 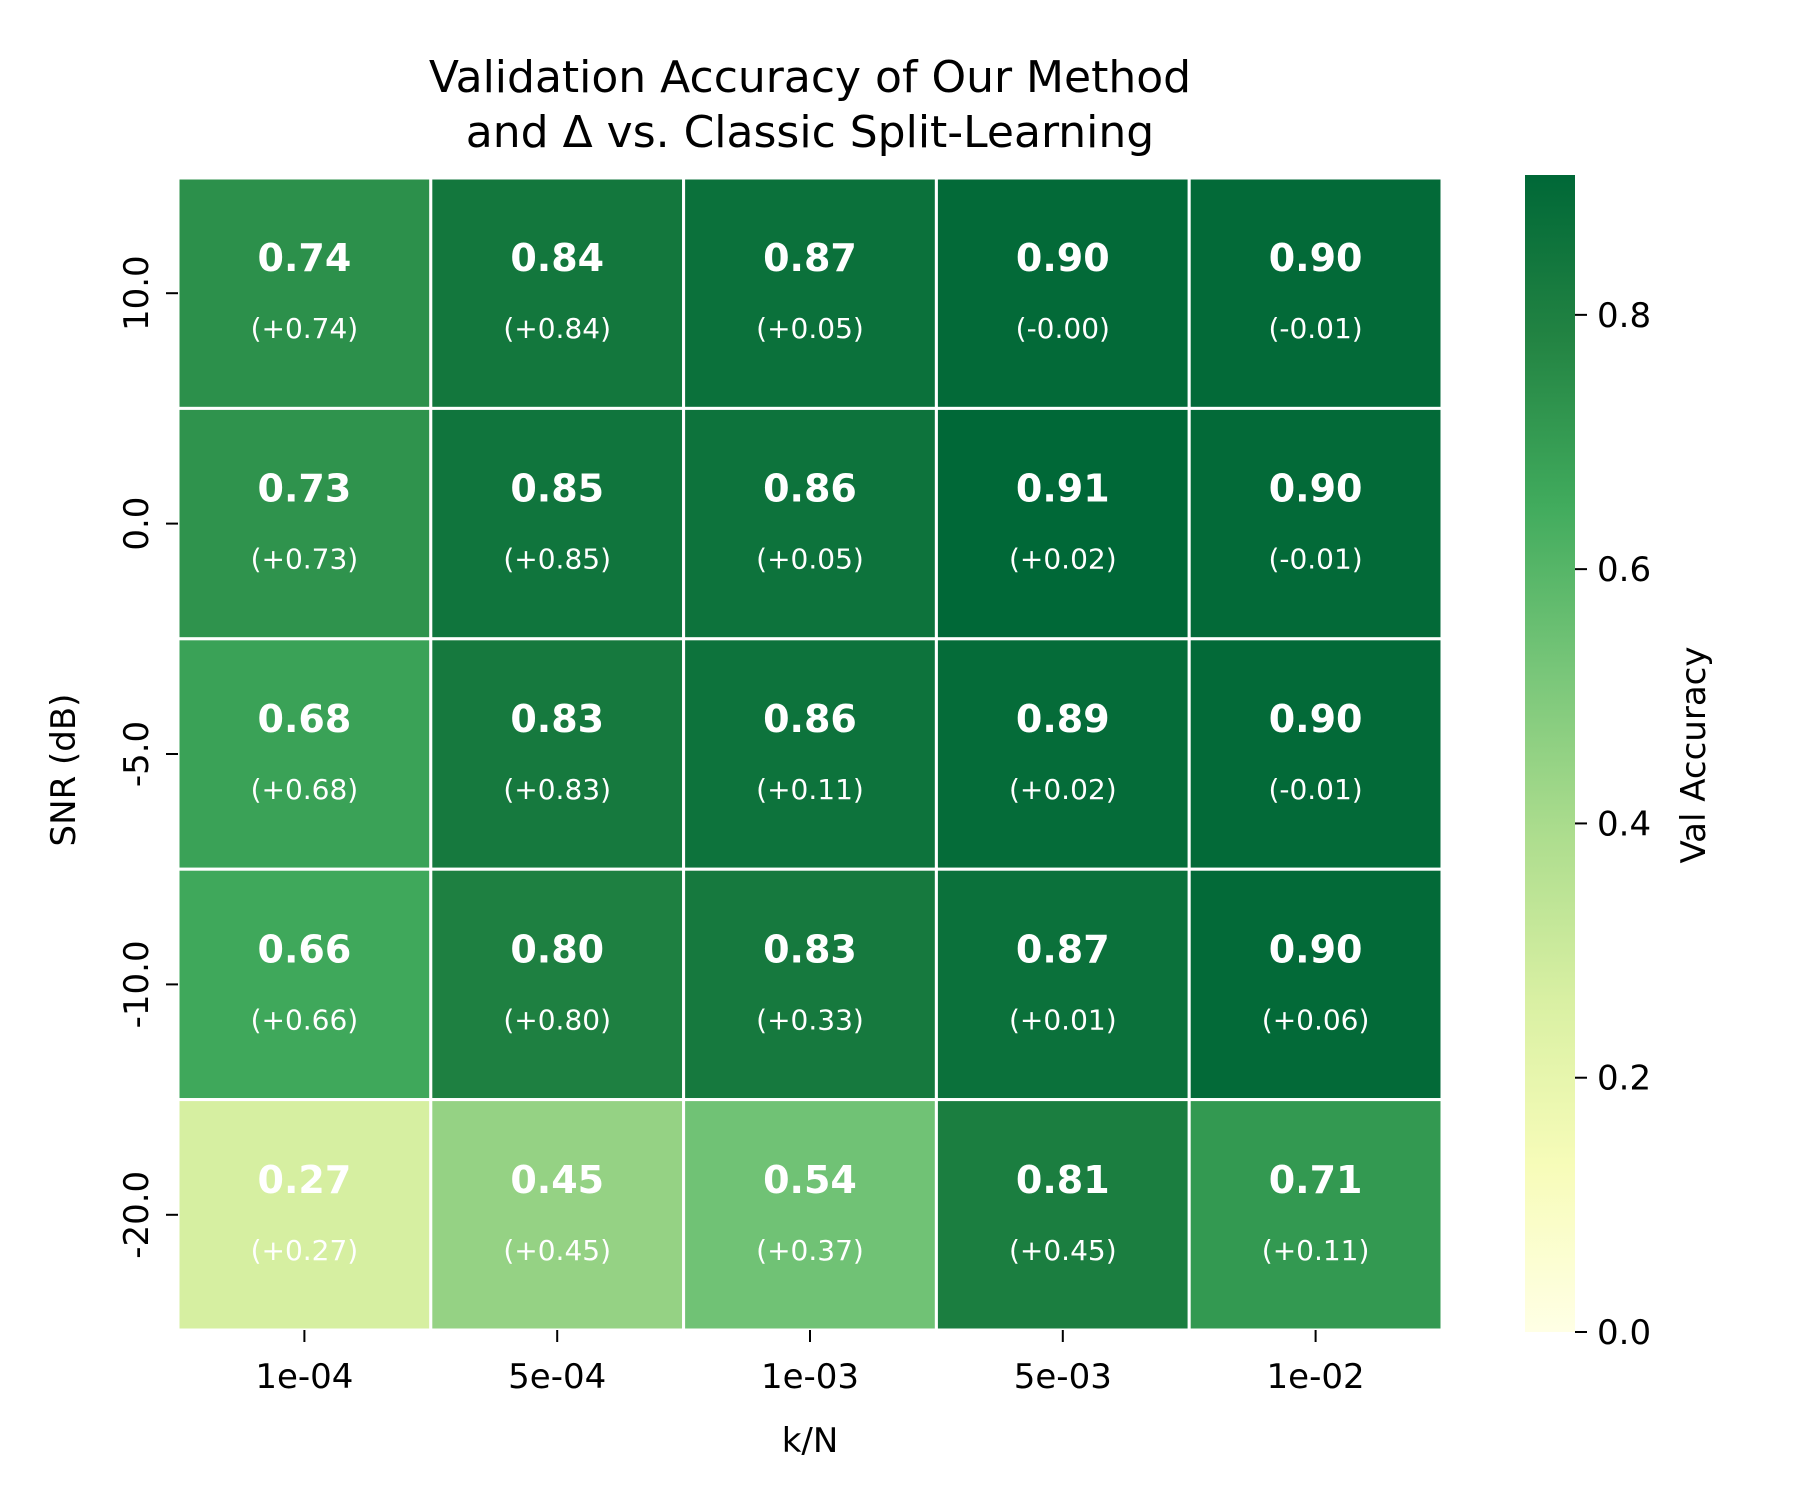 I want to click on x-axis-label: k/N, so click(x=810, y=1441).